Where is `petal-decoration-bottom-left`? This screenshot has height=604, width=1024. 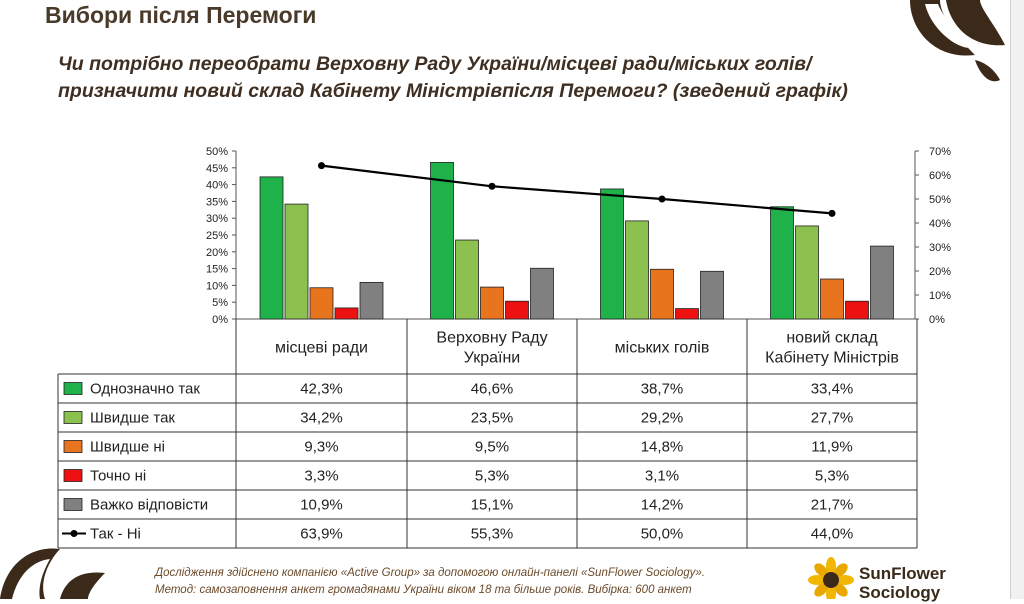 petal-decoration-bottom-left is located at coordinates (52, 573).